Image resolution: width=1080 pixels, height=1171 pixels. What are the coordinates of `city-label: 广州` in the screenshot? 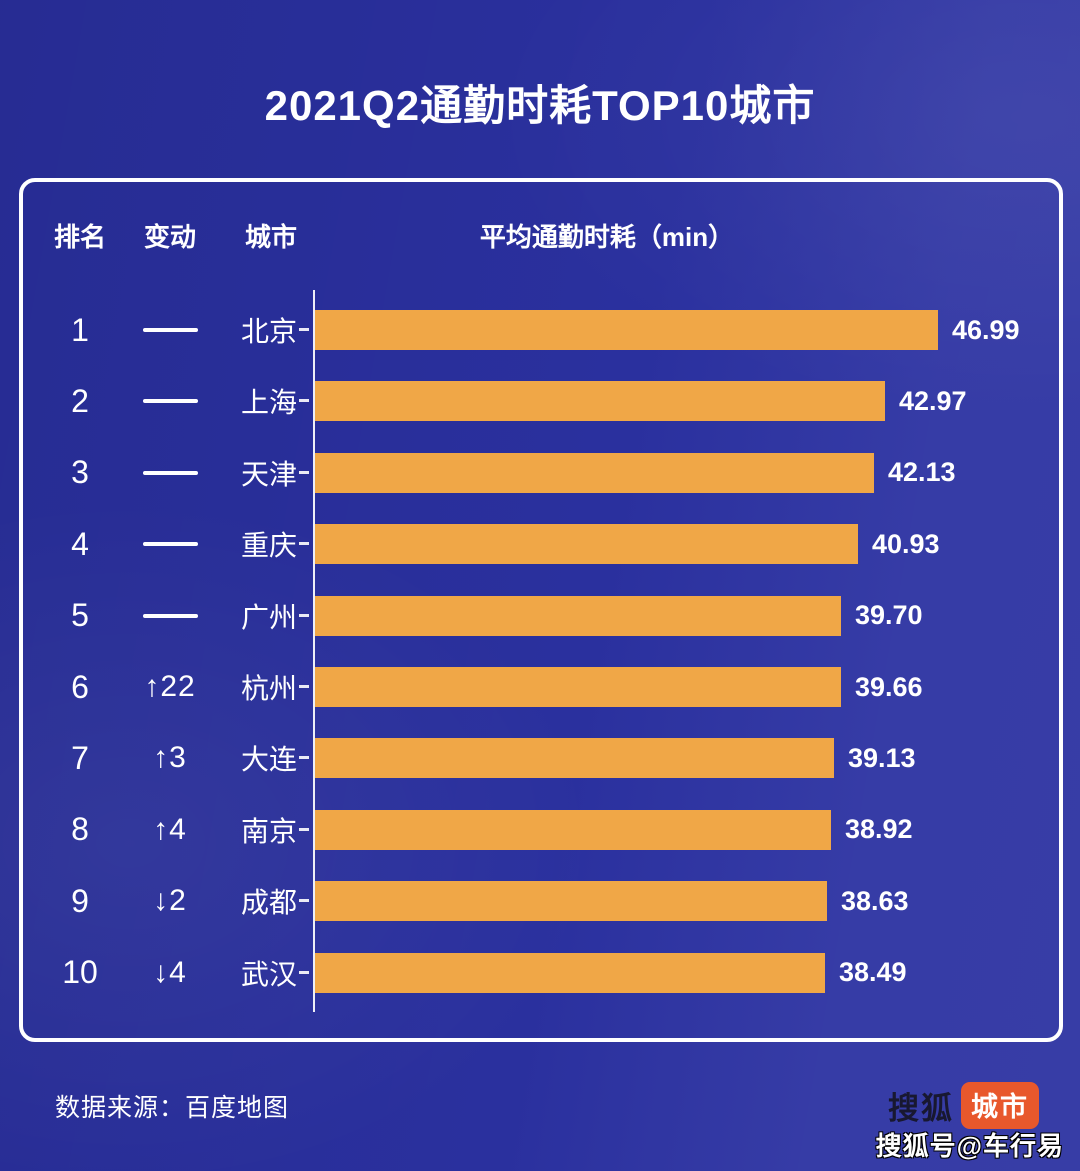 It's located at (268, 617).